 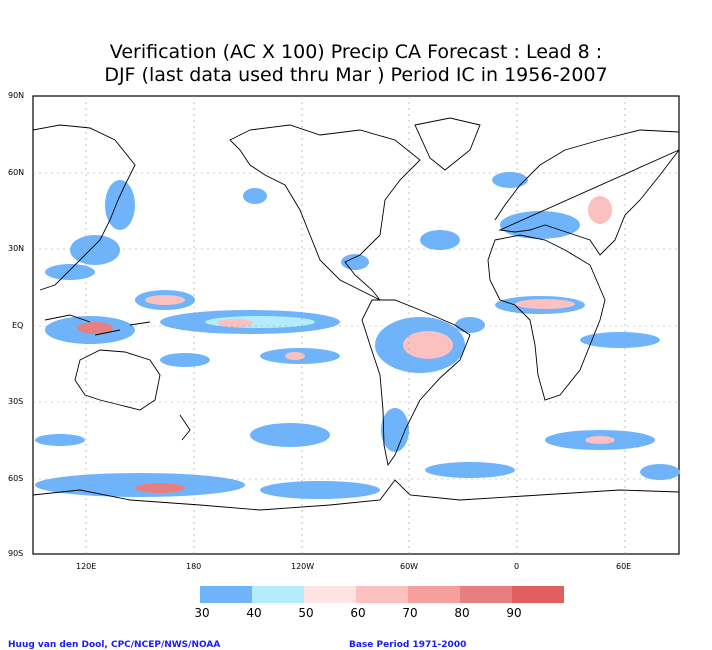 What do you see at coordinates (16, 172) in the screenshot?
I see `lat-label-60n: 60N` at bounding box center [16, 172].